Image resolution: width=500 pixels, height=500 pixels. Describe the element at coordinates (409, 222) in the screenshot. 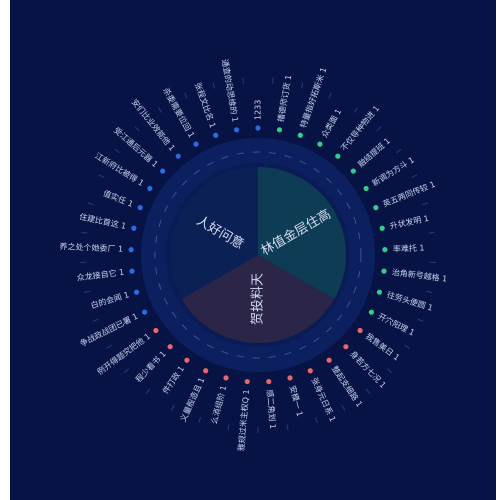

I see `outer-label: 升状发明 1` at that location.